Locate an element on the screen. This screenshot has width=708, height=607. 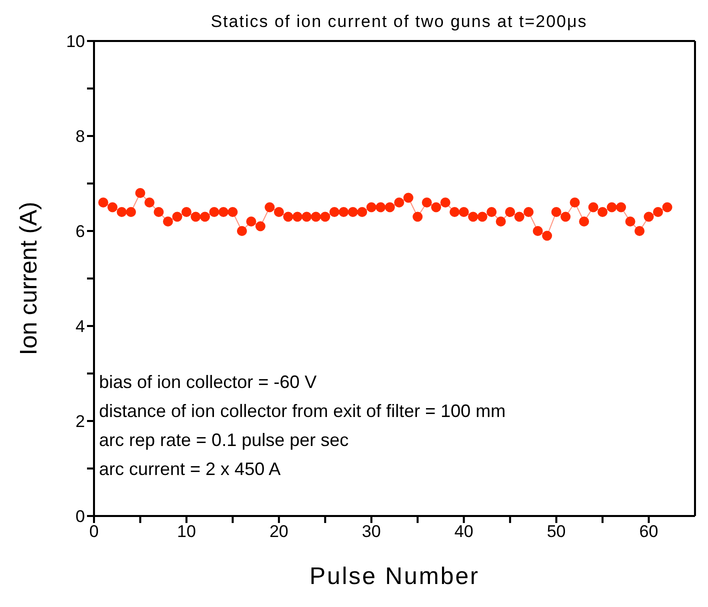
annotation: arc rep rate = 0.1 pulse per sec is located at coordinates (224, 440).